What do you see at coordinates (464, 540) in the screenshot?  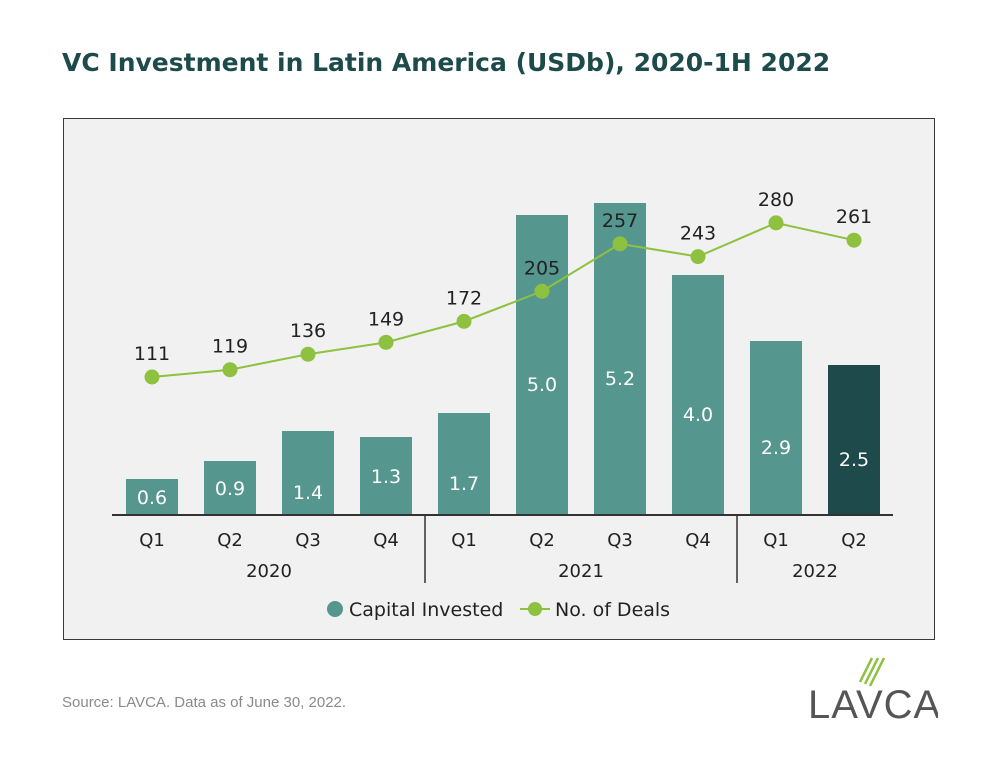 I see `x-tick-label-4: Q1` at bounding box center [464, 540].